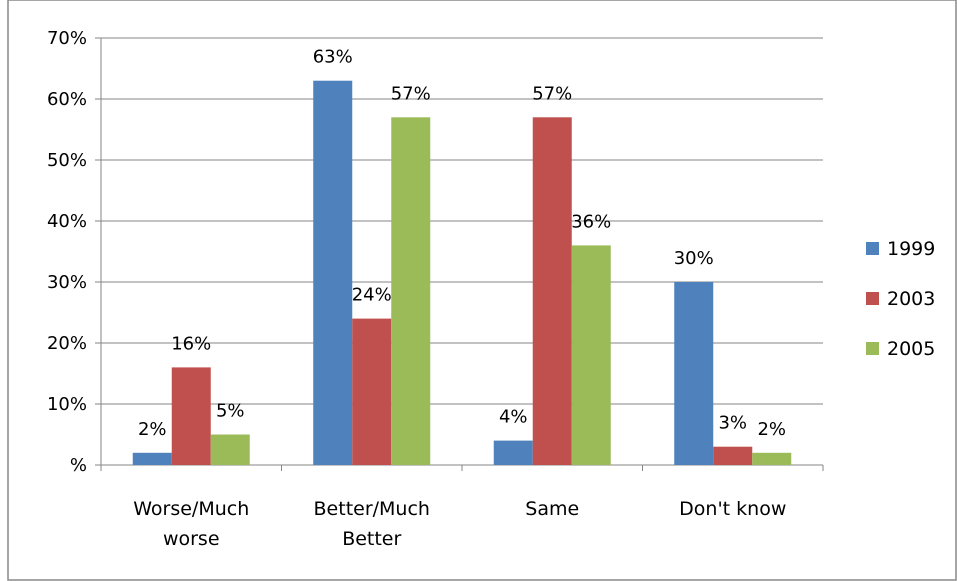 The height and width of the screenshot is (581, 957). What do you see at coordinates (67, 38) in the screenshot?
I see `y-tick-label: 70%` at bounding box center [67, 38].